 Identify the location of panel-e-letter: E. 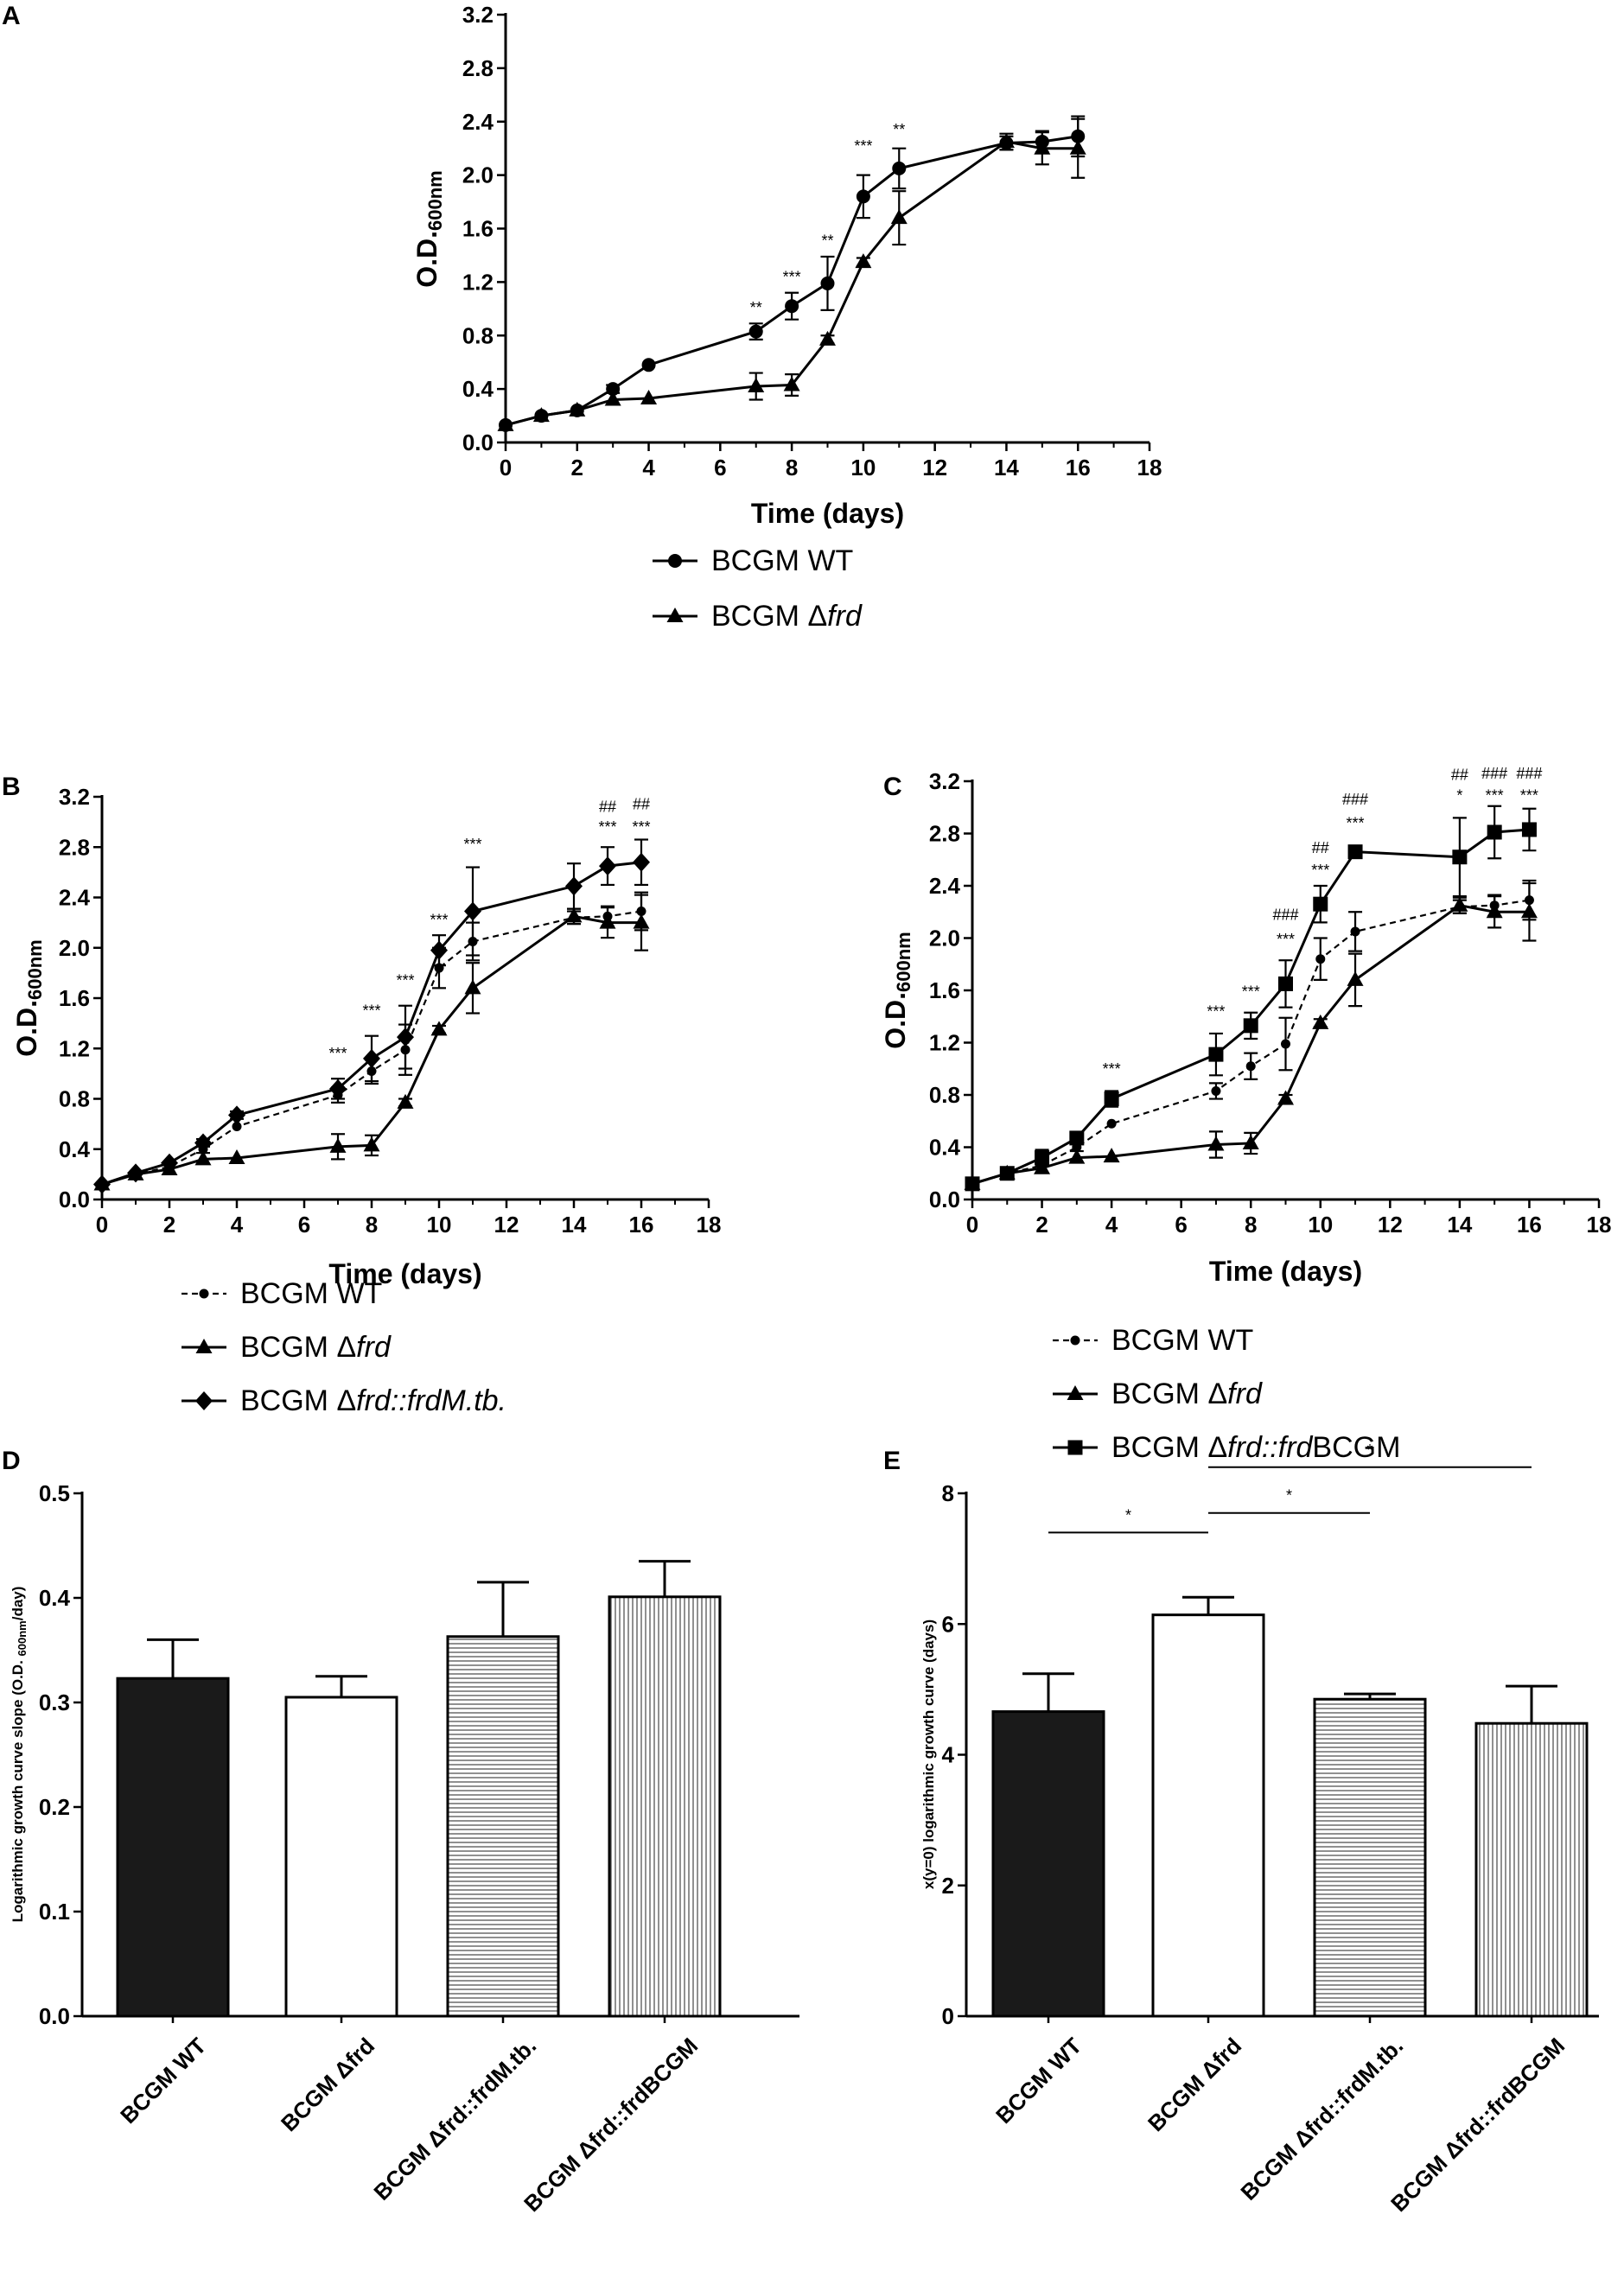
(892, 1461).